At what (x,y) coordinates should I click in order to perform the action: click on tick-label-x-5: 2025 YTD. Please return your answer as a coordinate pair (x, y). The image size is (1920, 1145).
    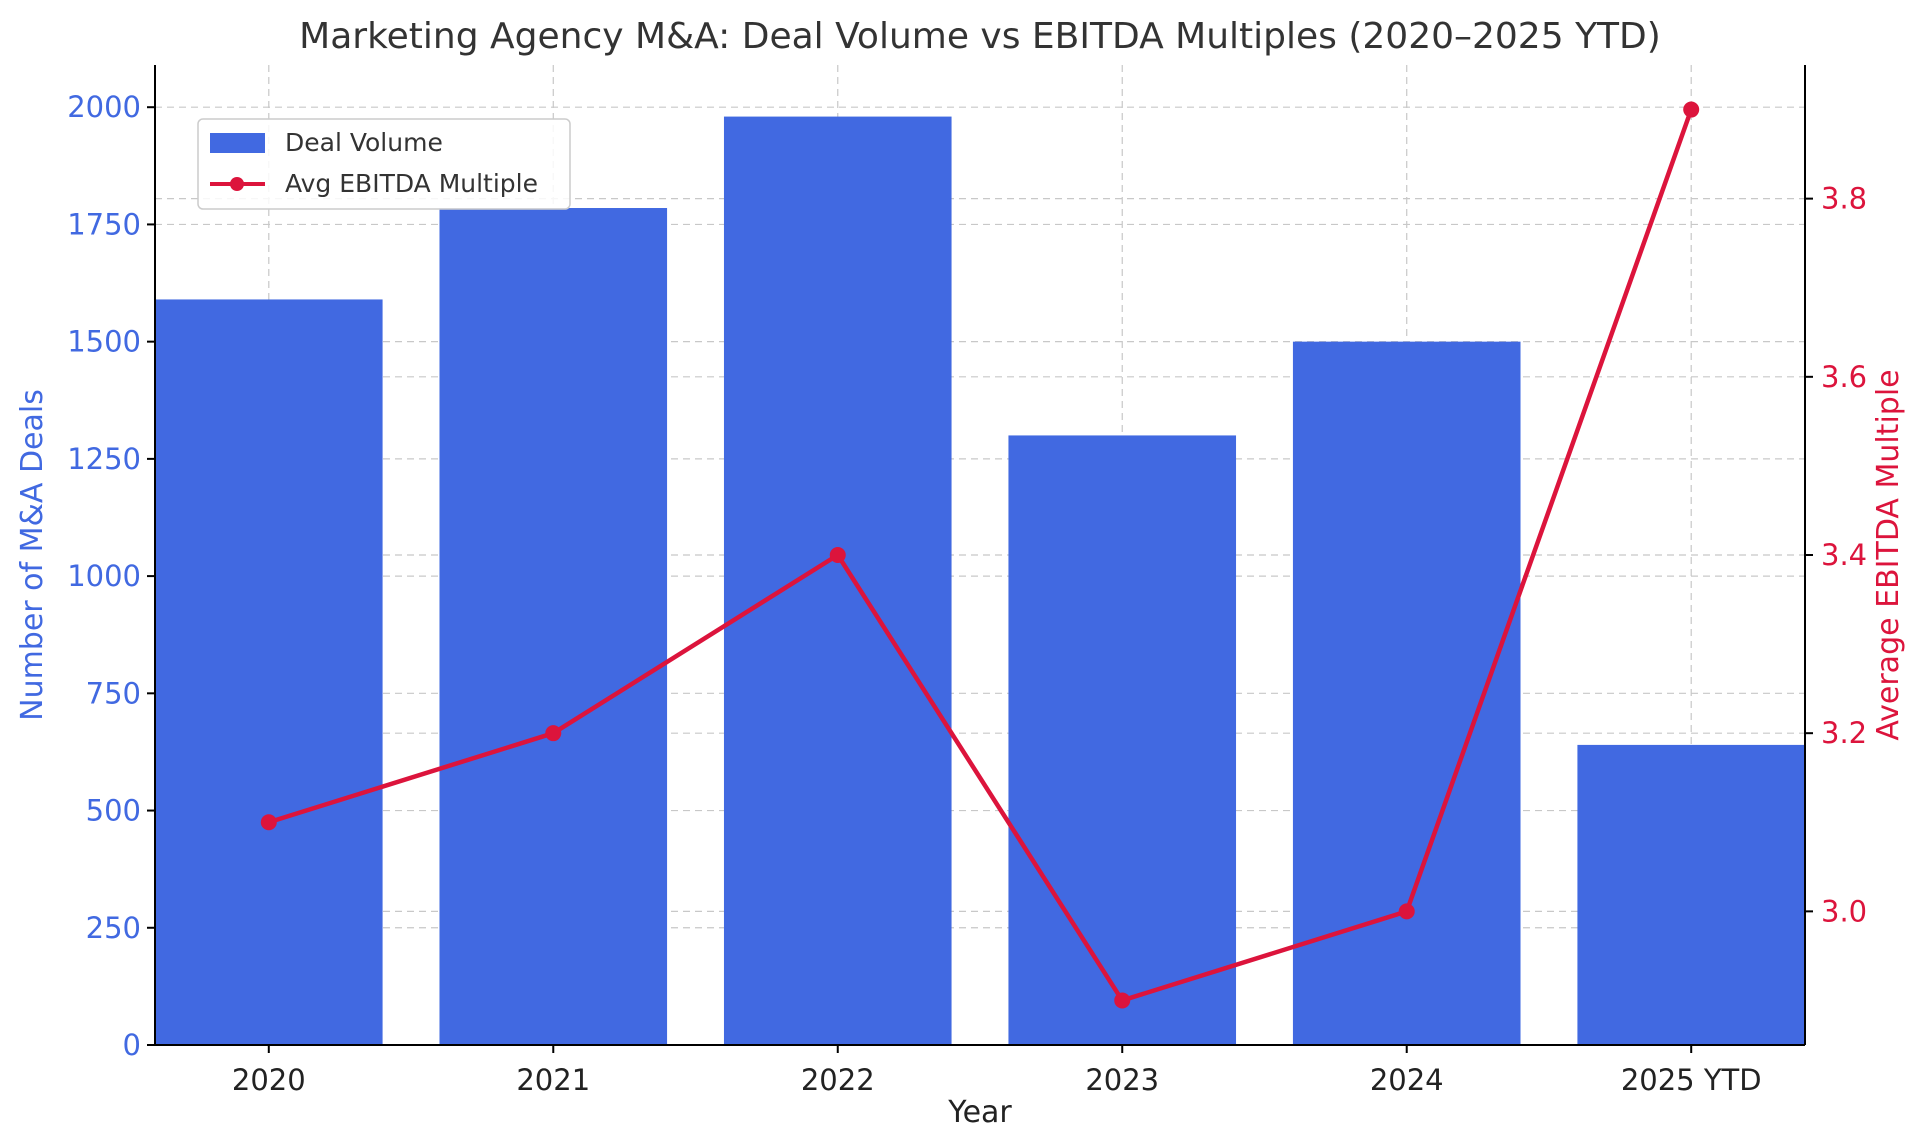
    Looking at the image, I should click on (1691, 1080).